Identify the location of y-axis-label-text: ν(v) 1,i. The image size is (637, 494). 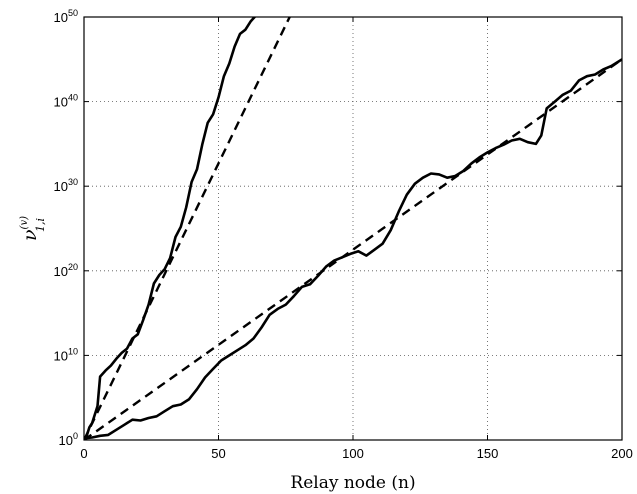
(33, 228).